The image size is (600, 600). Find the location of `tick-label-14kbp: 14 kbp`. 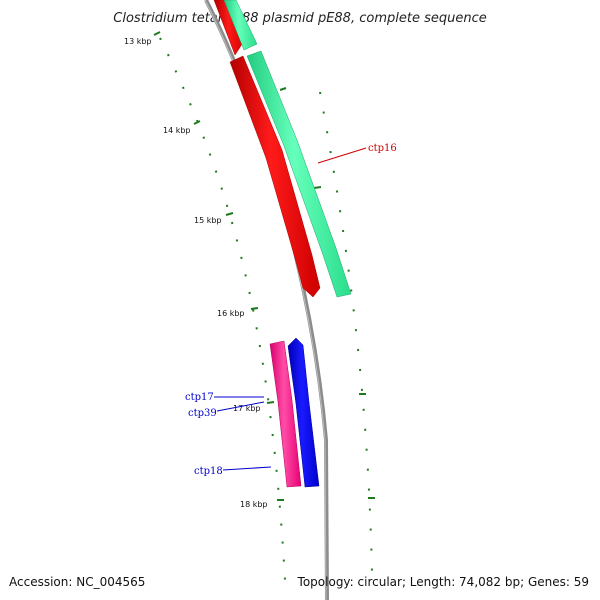

tick-label-14kbp: 14 kbp is located at coordinates (177, 130).